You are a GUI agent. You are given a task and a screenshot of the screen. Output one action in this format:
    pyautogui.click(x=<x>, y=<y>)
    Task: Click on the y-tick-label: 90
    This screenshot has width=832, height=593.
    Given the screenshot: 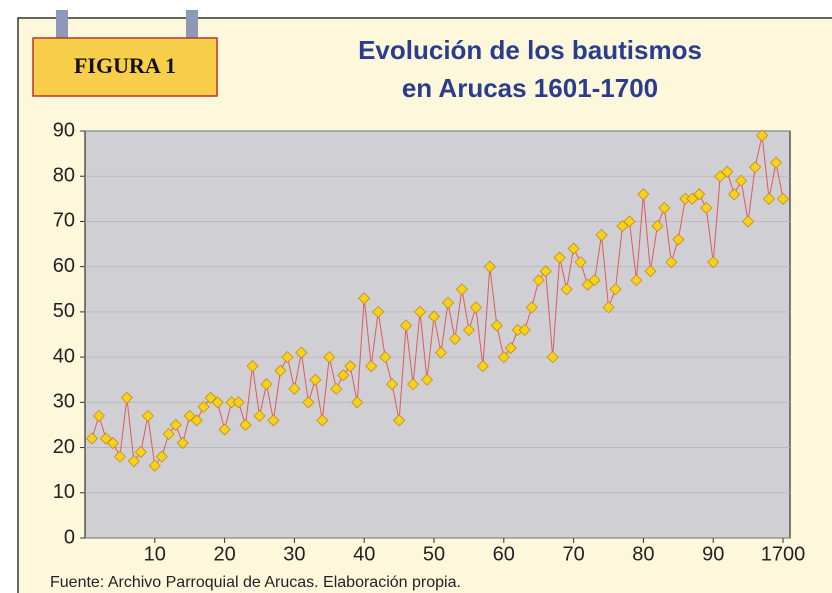 What is the action you would take?
    pyautogui.click(x=64, y=130)
    